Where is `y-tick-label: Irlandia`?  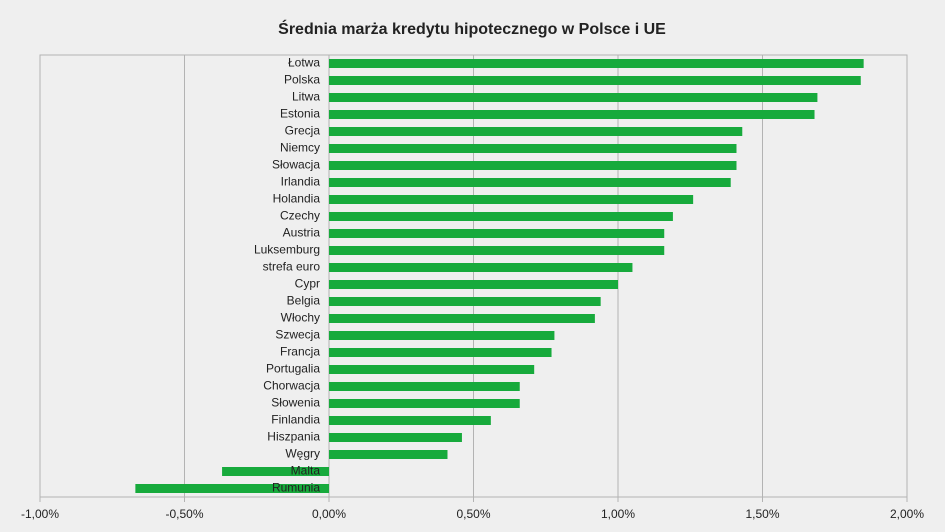
y-tick-label: Irlandia is located at coordinates (301, 182).